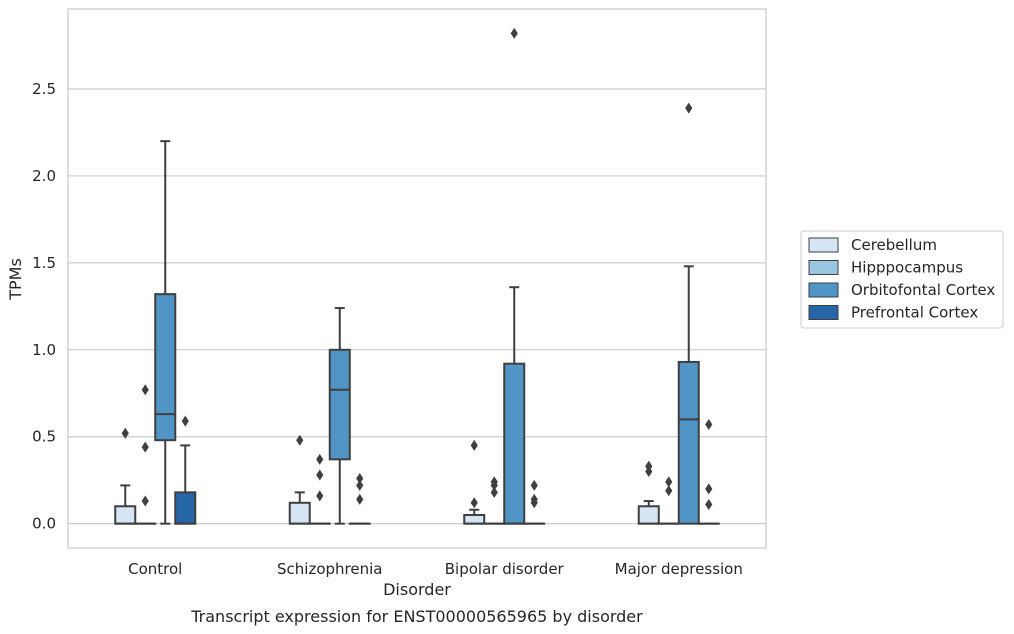 The width and height of the screenshot is (1014, 634). Describe the element at coordinates (914, 313) in the screenshot. I see `legend-label: Prefrontal Cortex` at that location.